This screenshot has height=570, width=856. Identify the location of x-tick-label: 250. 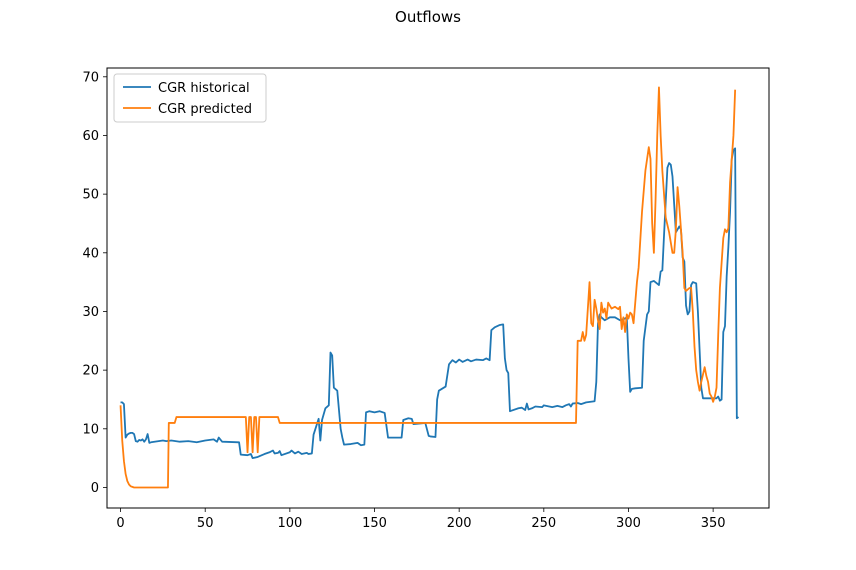
(543, 523).